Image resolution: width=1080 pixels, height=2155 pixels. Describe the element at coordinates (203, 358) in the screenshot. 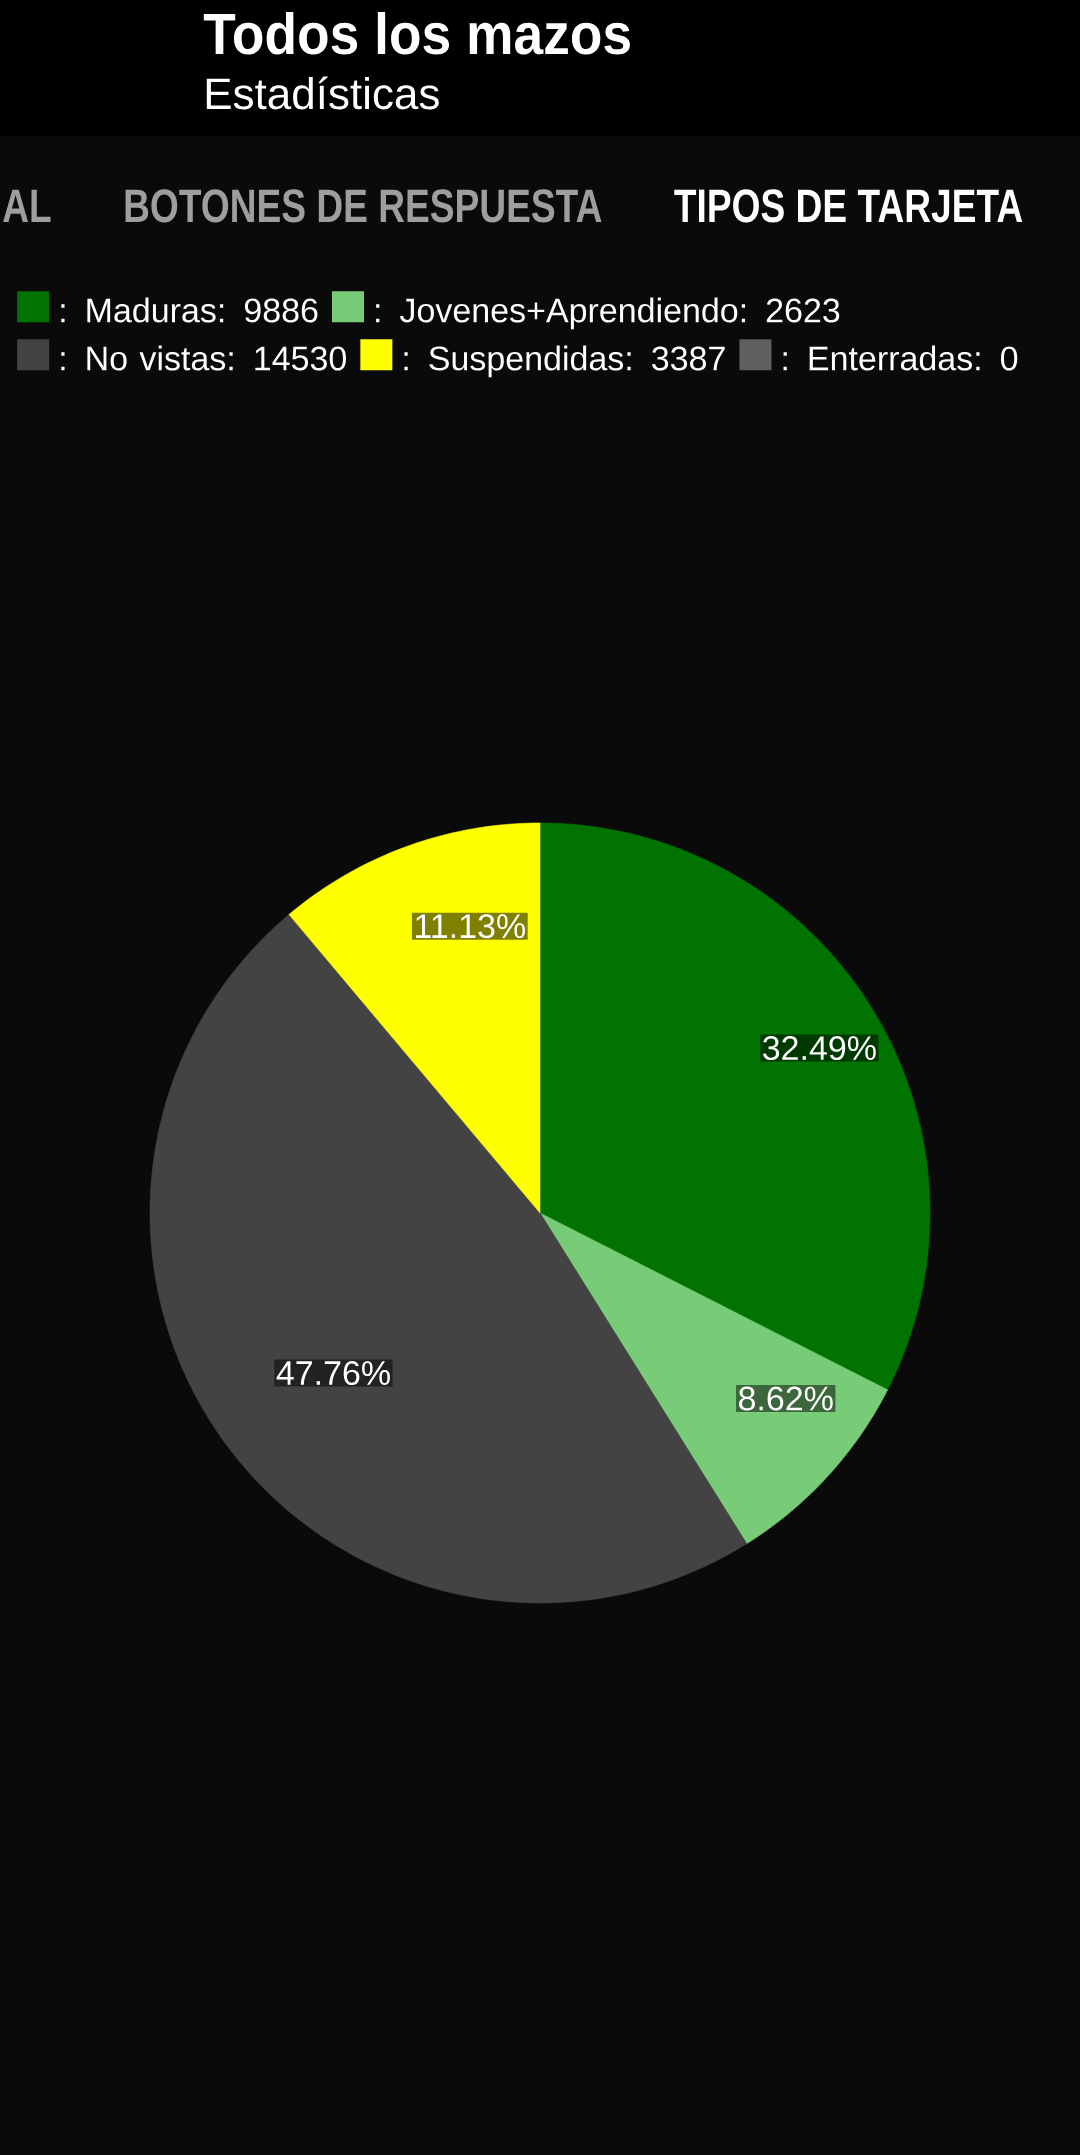

I see `legend-label: : No vistas: 14530` at that location.